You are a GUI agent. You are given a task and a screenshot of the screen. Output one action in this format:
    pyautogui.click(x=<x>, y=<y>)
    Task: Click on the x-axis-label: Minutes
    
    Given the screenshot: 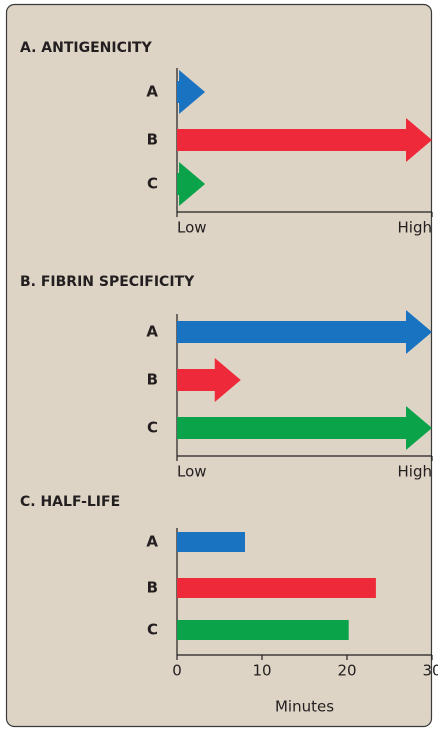 What is the action you would take?
    pyautogui.click(x=304, y=707)
    